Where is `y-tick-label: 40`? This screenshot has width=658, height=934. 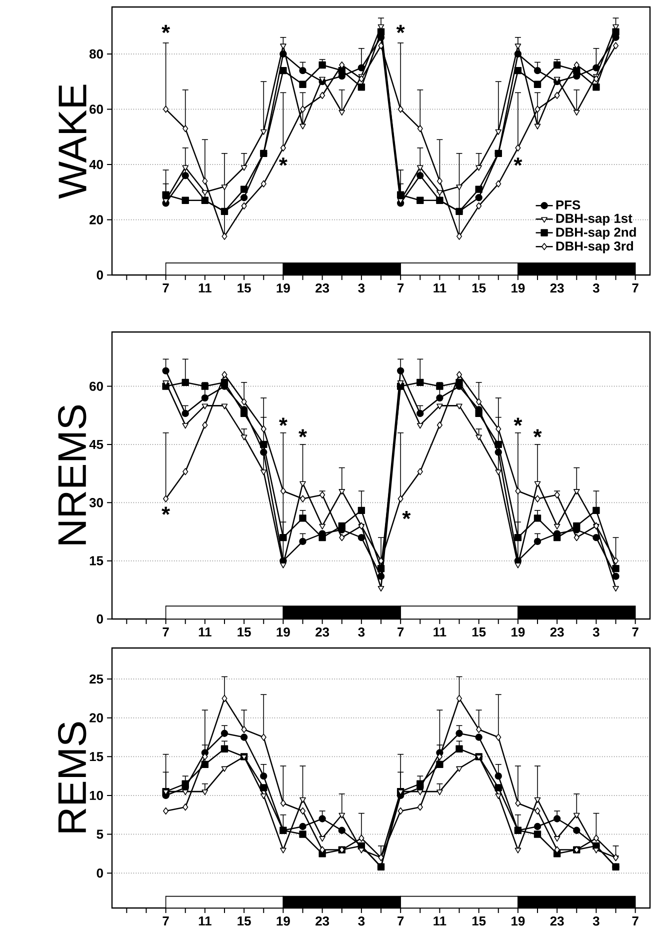 y-tick-label: 40 is located at coordinates (96, 165).